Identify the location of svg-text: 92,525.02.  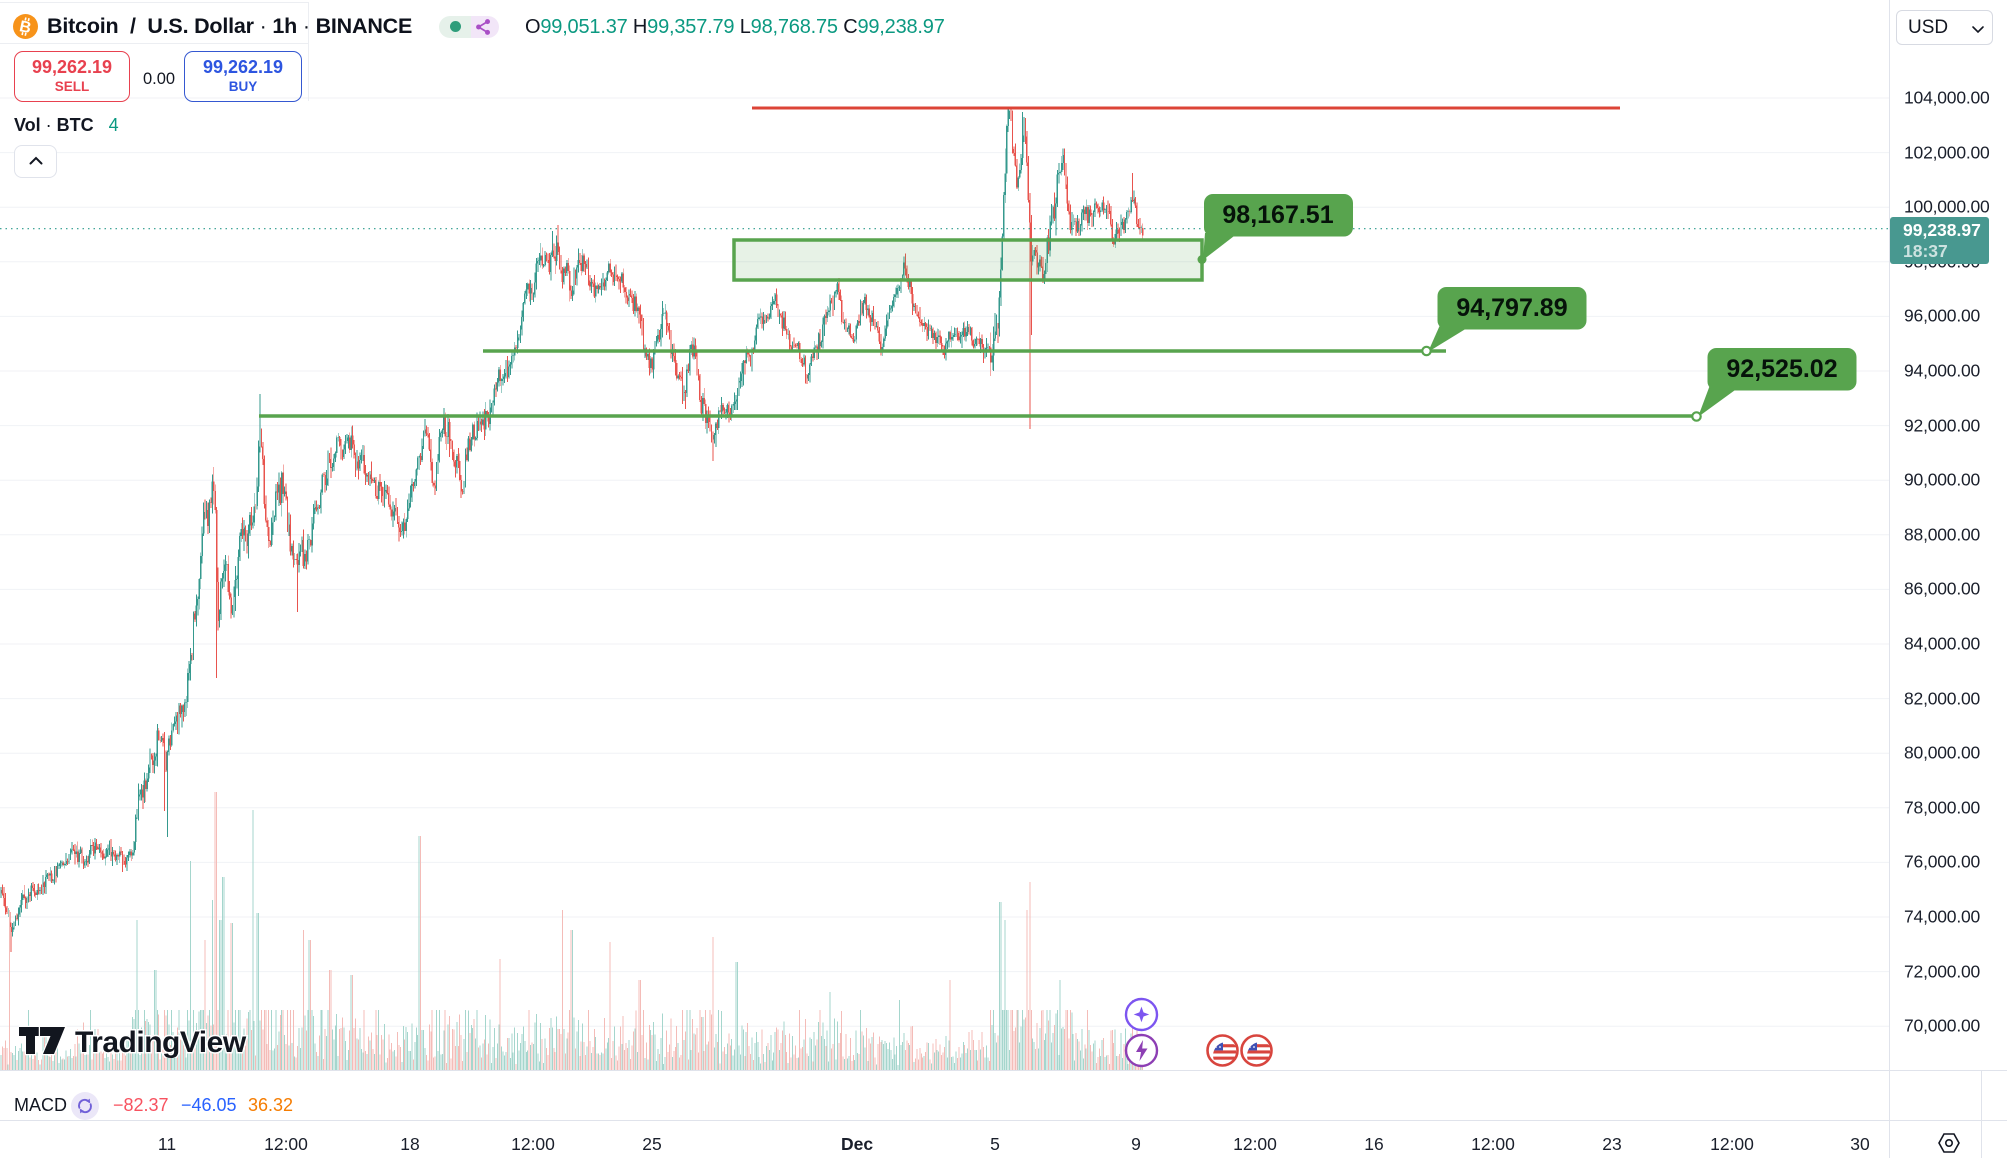
(1781, 369).